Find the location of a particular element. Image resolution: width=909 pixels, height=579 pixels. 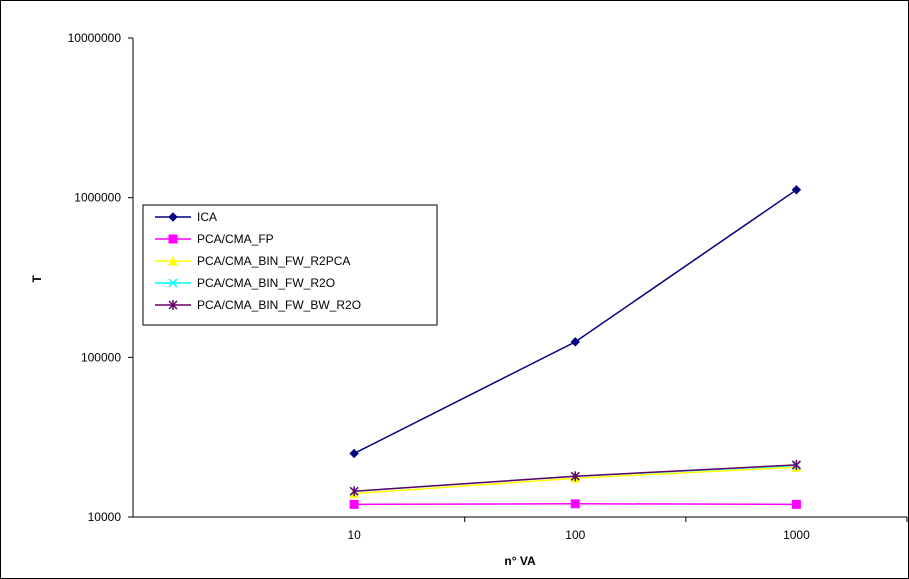

y-tick-label: 1000000 is located at coordinates (97, 198).